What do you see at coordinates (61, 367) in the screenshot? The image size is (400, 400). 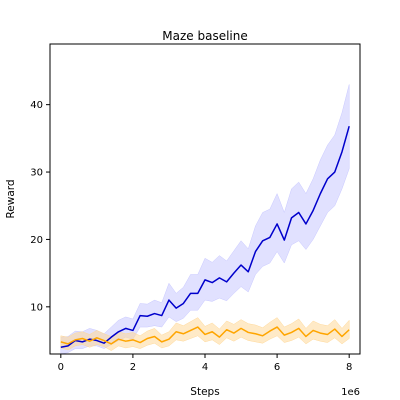 I see `x-tick-label: 0` at bounding box center [61, 367].